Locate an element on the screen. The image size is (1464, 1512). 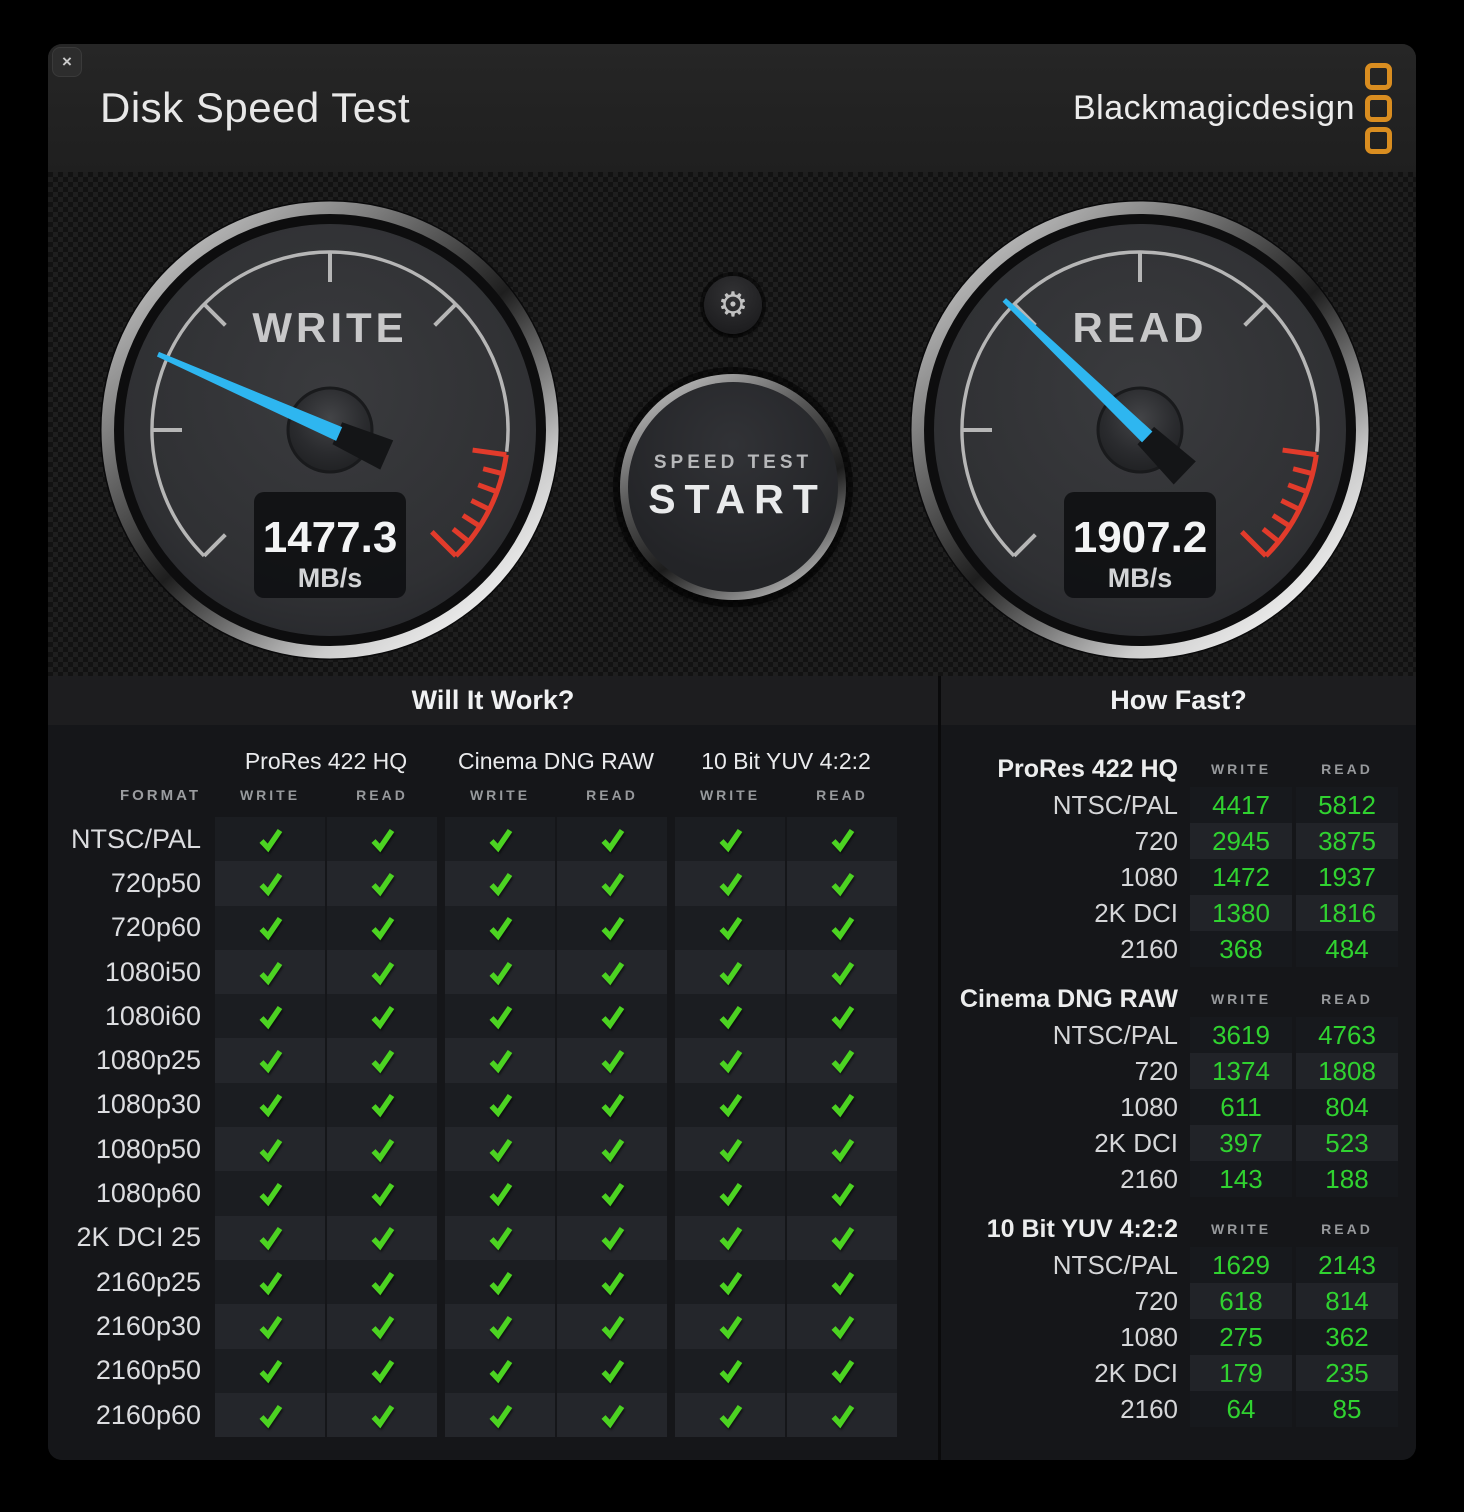
read-value: 1937 is located at coordinates (1347, 877).